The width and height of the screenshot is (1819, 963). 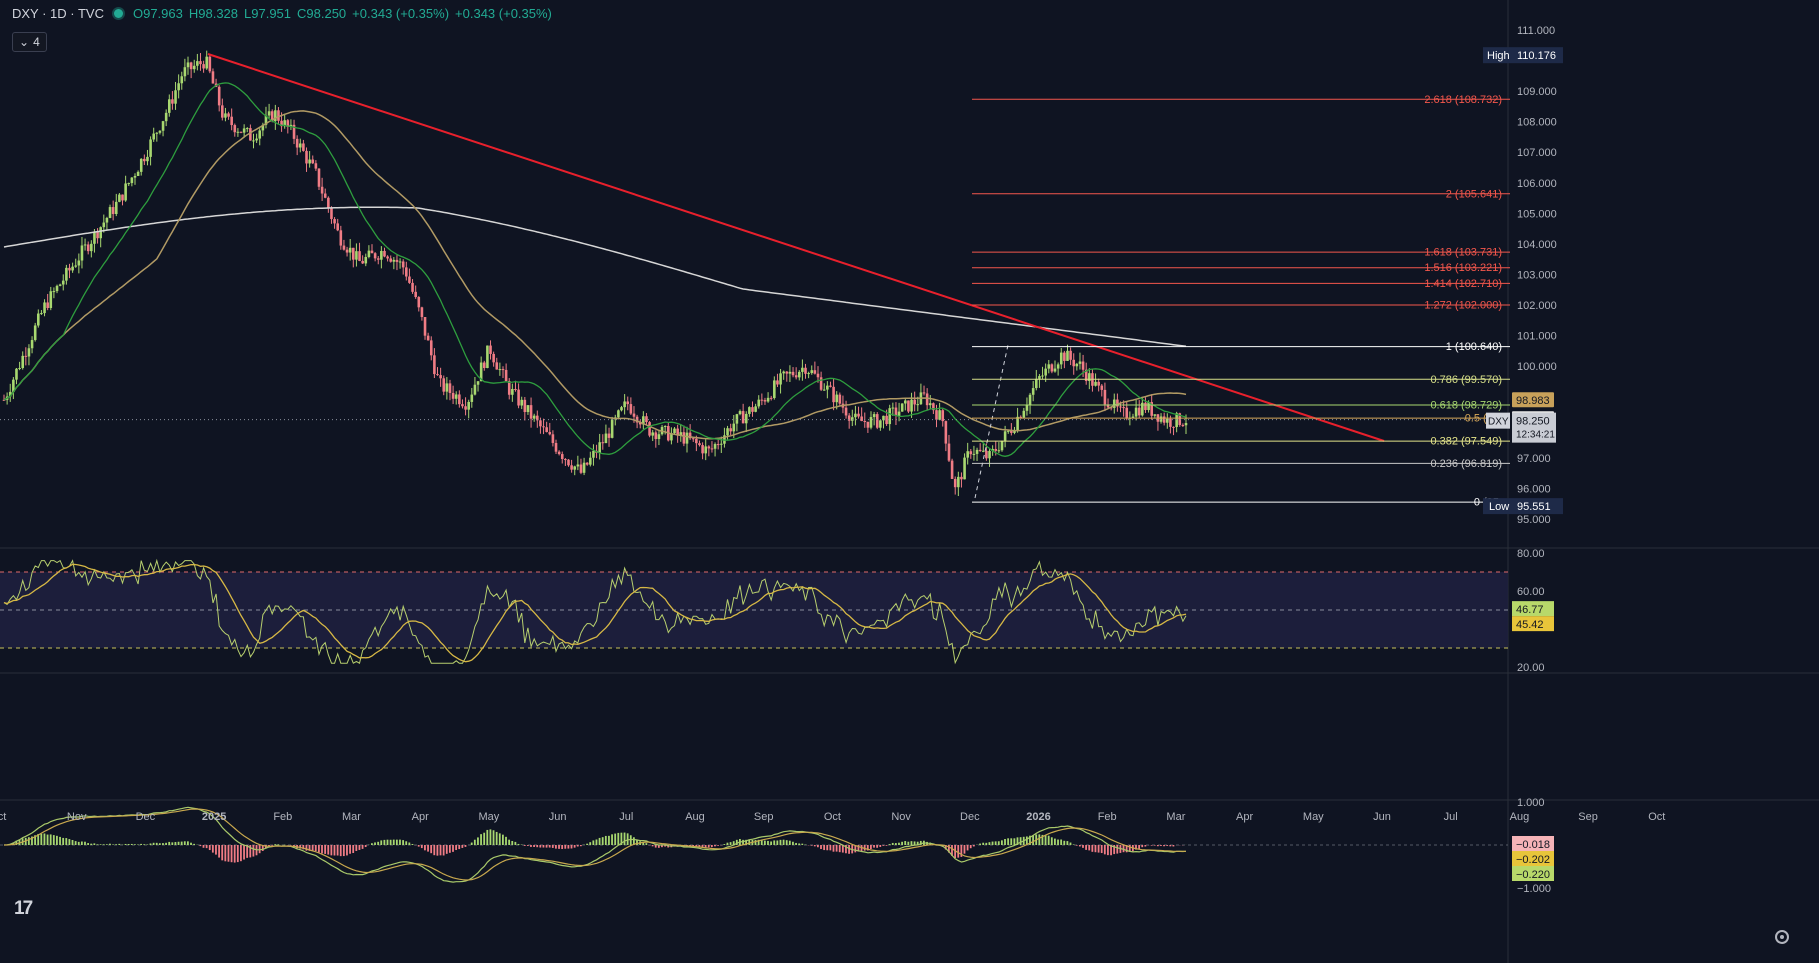 I want to click on time-axis-label: Mar, so click(x=351, y=817).